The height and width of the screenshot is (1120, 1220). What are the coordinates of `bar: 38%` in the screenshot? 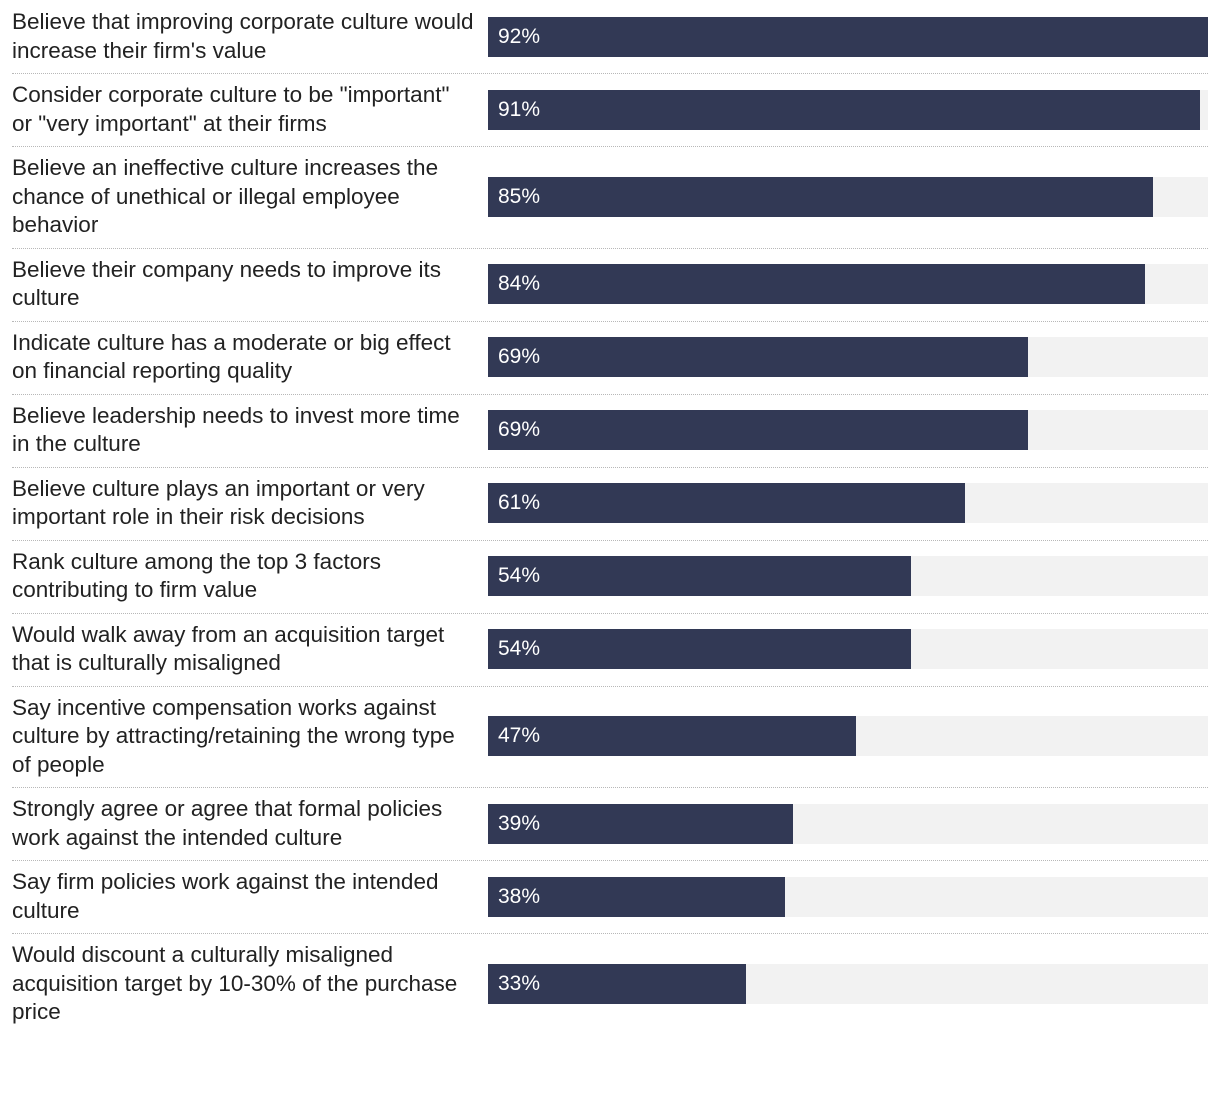 It's located at (636, 896).